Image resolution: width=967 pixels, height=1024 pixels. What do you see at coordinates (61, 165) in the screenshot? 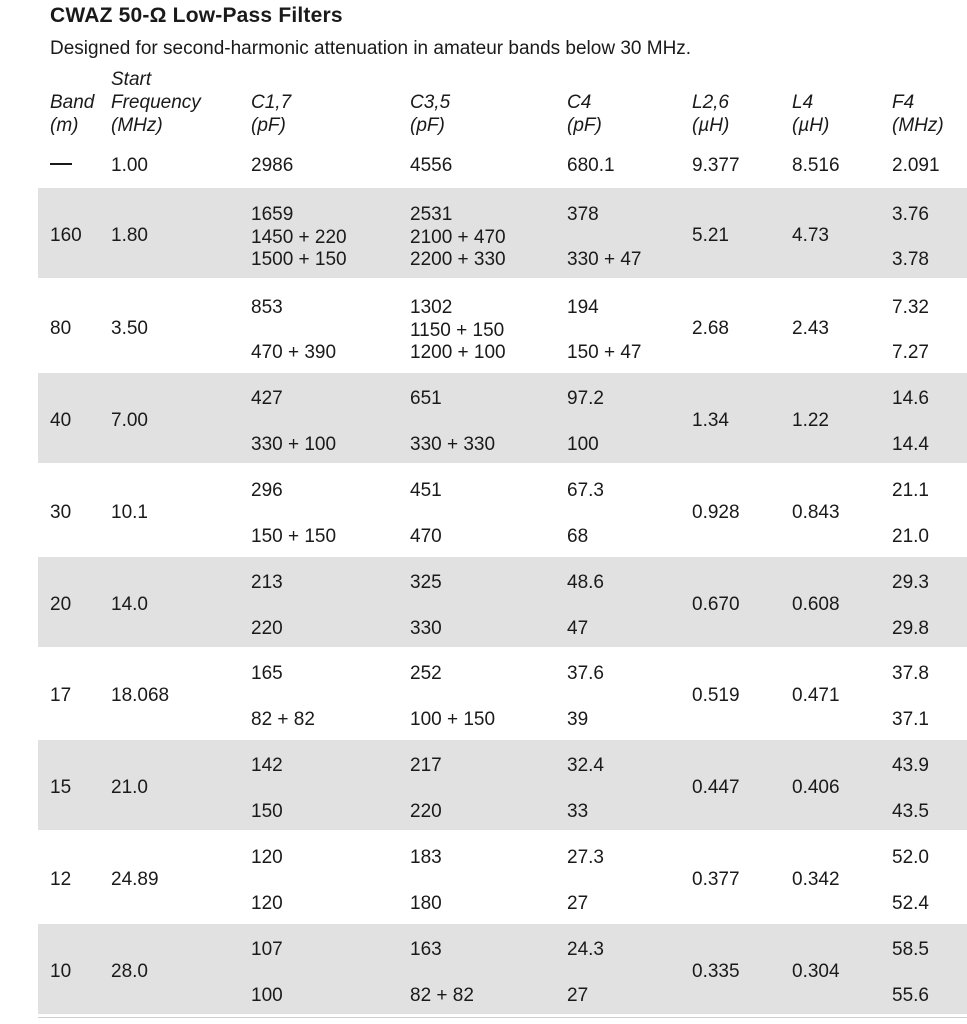
I see `cell-band: —` at bounding box center [61, 165].